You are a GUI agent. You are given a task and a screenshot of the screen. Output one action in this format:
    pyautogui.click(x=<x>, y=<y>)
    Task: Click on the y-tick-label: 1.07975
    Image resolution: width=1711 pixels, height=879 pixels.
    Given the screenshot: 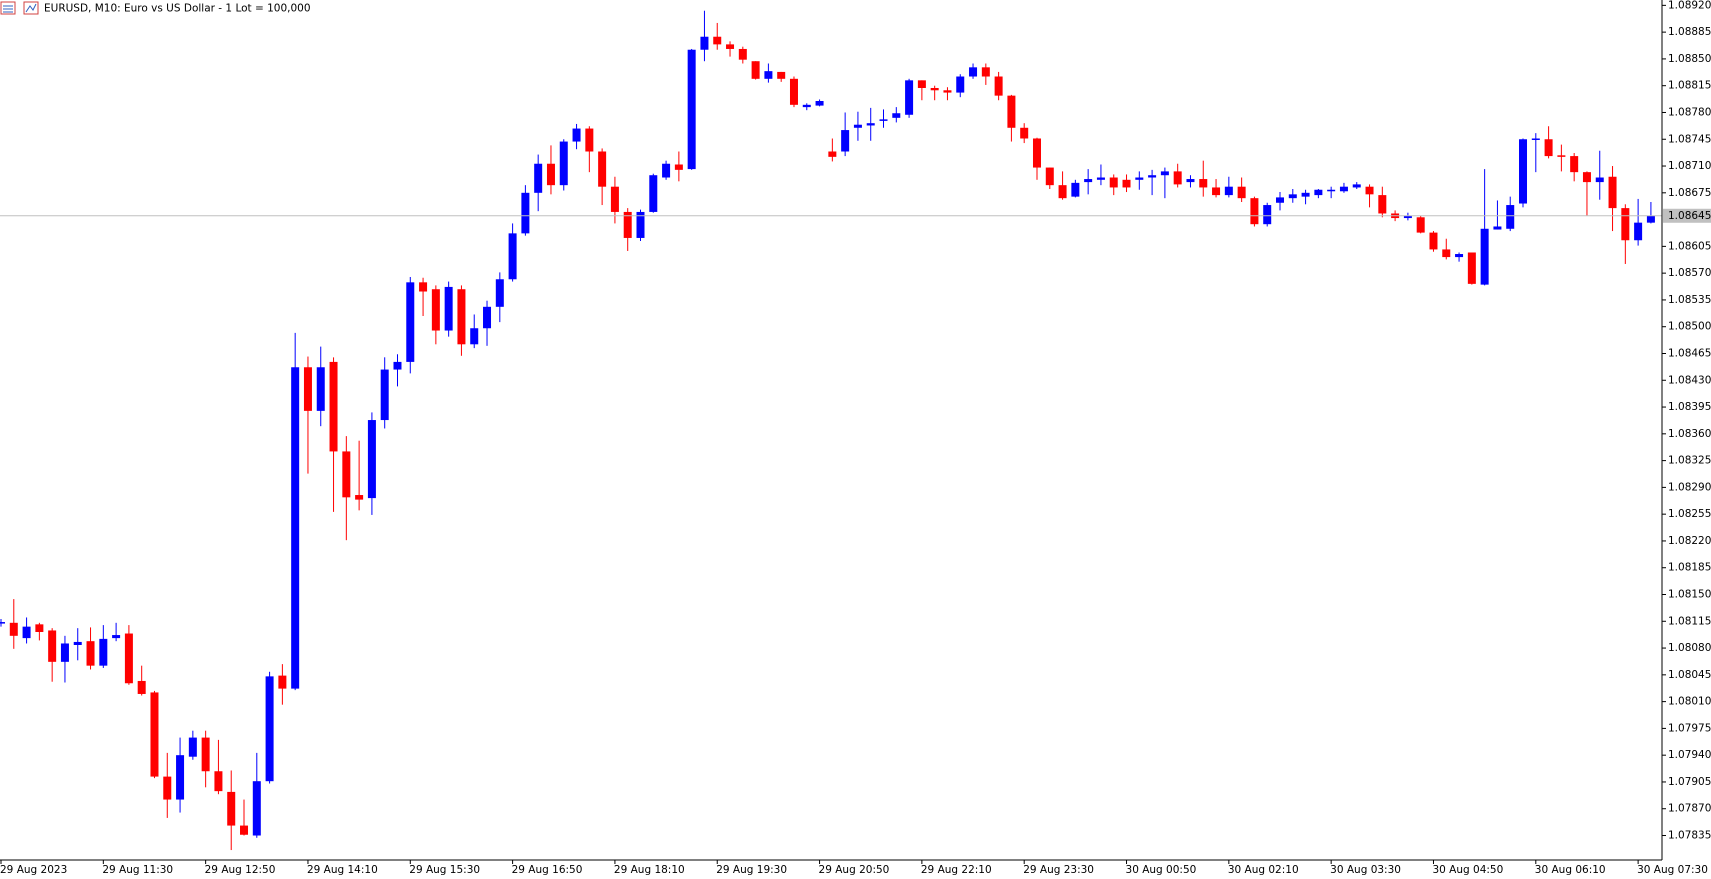 What is the action you would take?
    pyautogui.click(x=1689, y=728)
    